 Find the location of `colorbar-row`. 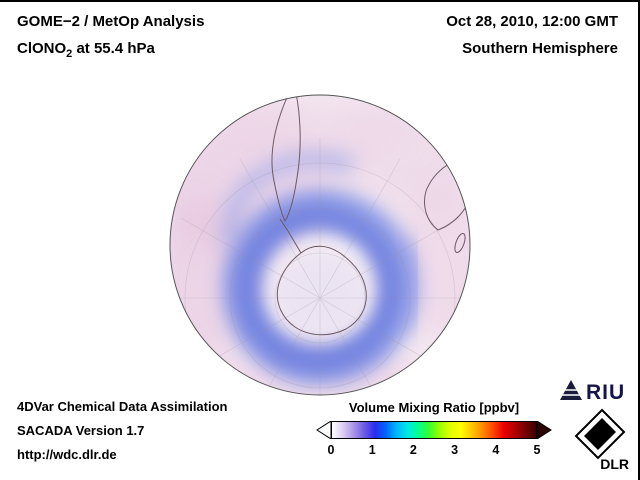

colorbar-row is located at coordinates (434, 430).